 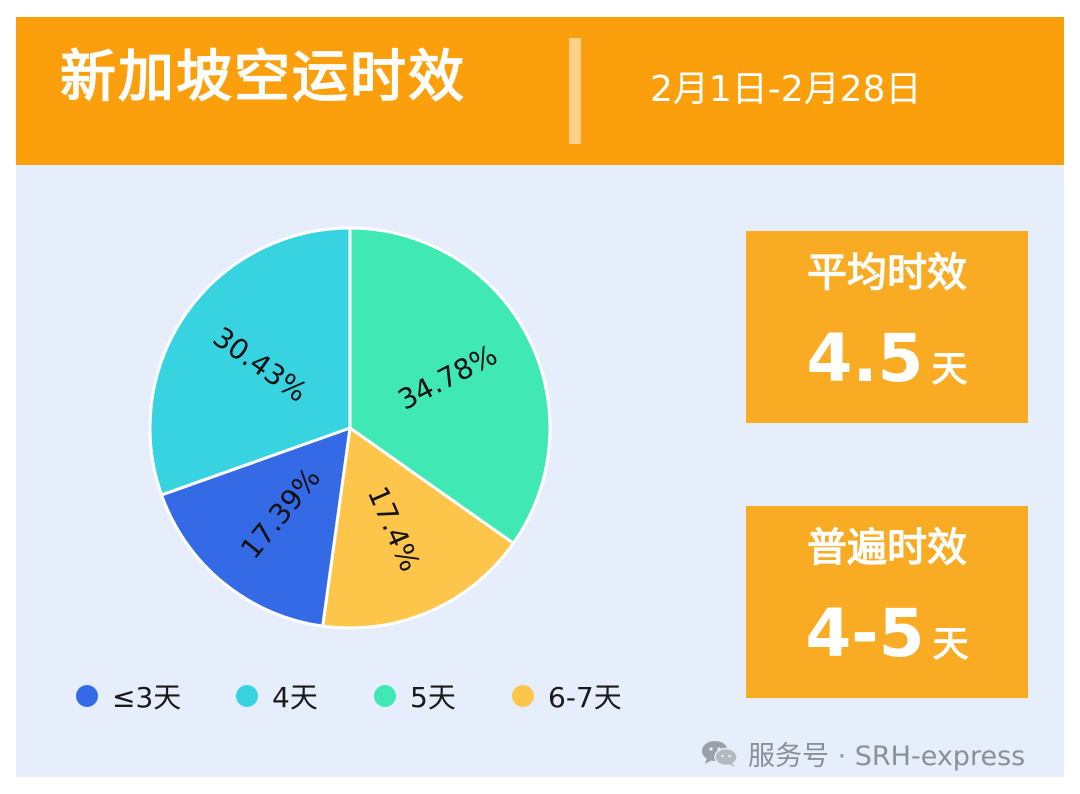 What do you see at coordinates (865, 633) in the screenshot?
I see `common-time-value: 4-5` at bounding box center [865, 633].